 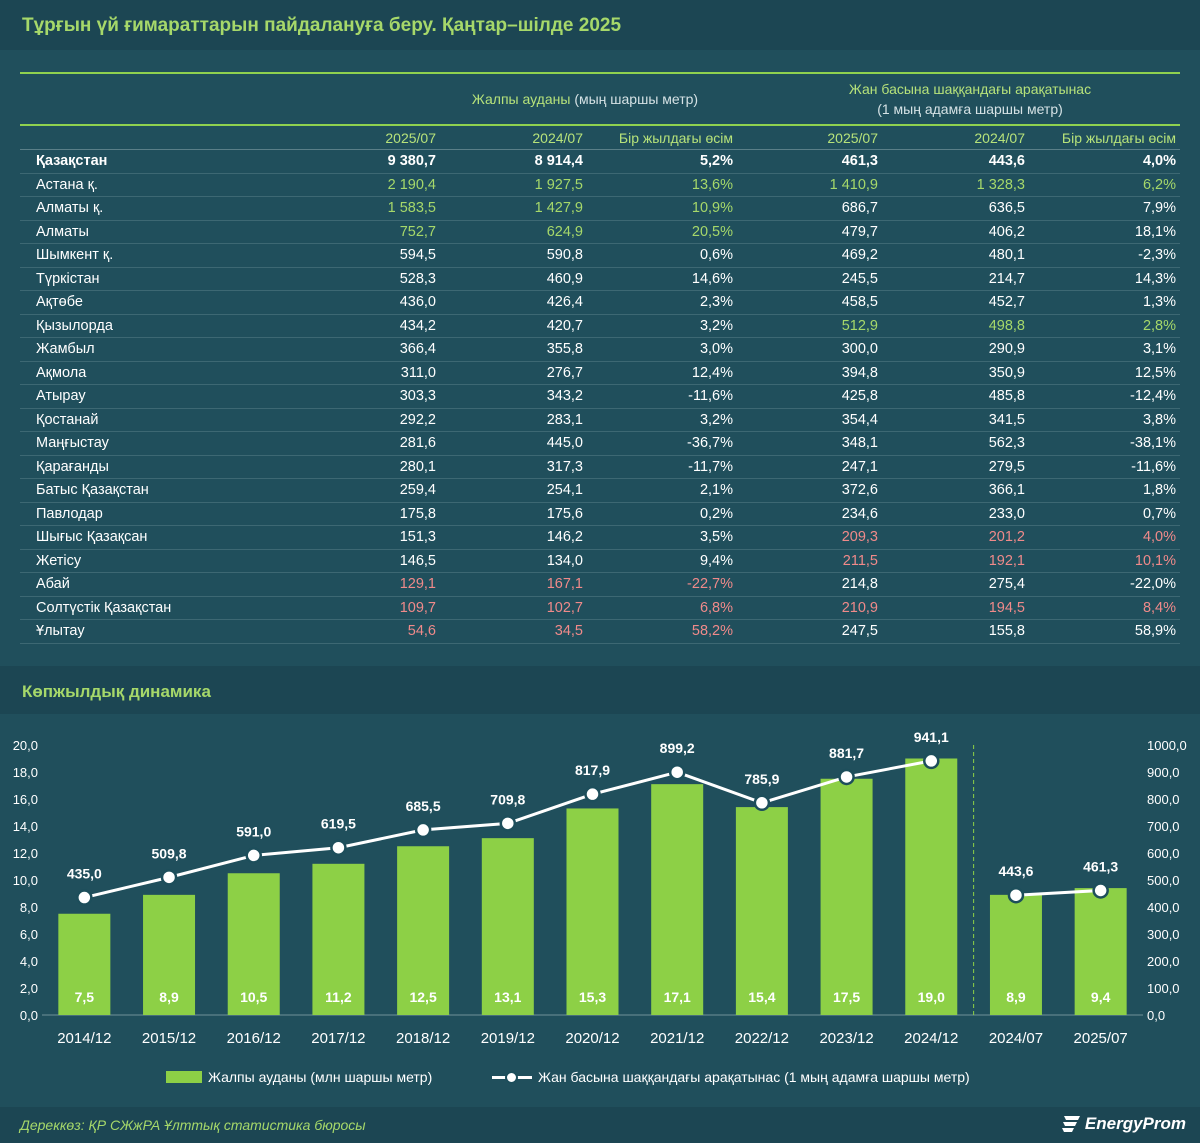 What do you see at coordinates (716, 325) in the screenshot?
I see `table-cell: 3,2%` at bounding box center [716, 325].